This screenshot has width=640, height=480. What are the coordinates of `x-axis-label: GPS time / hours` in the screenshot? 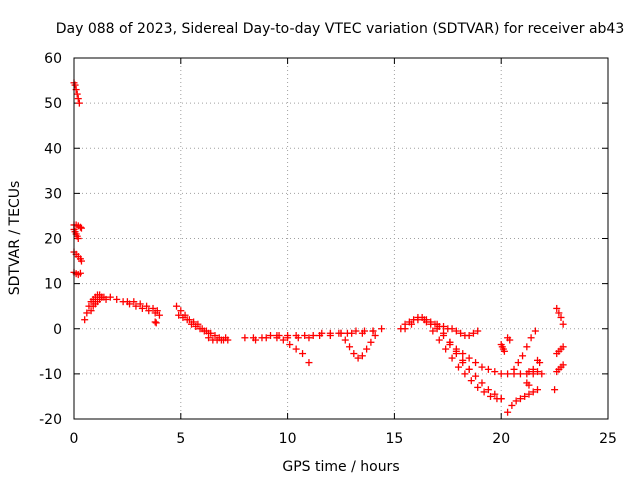 It's located at (340, 467).